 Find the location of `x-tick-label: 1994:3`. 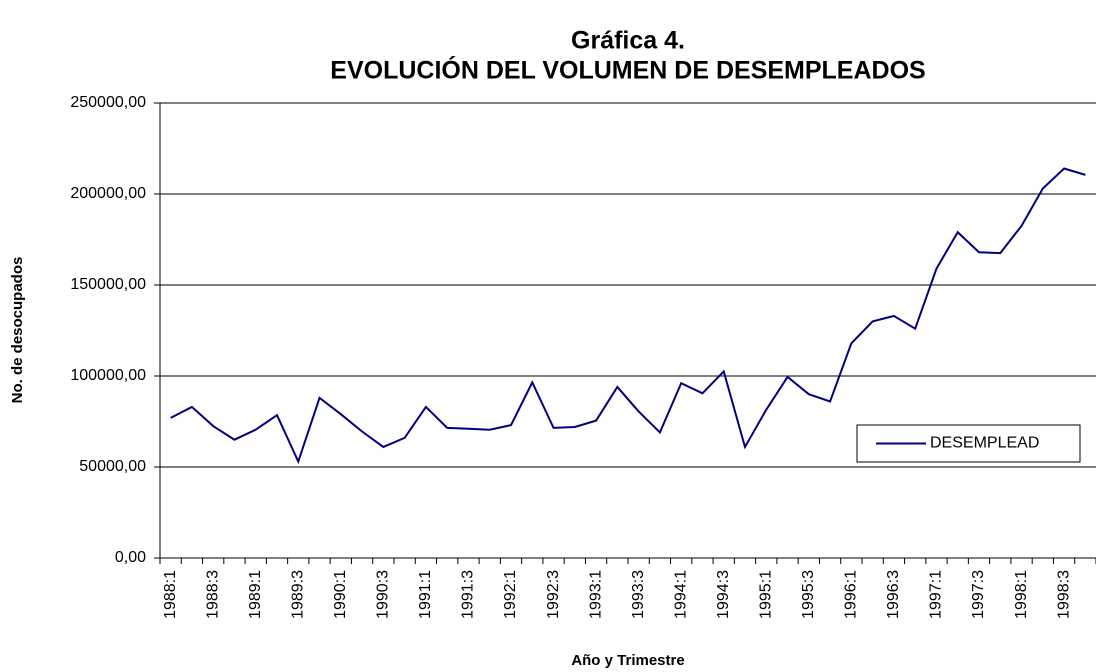

x-tick-label: 1994:3 is located at coordinates (723, 594).